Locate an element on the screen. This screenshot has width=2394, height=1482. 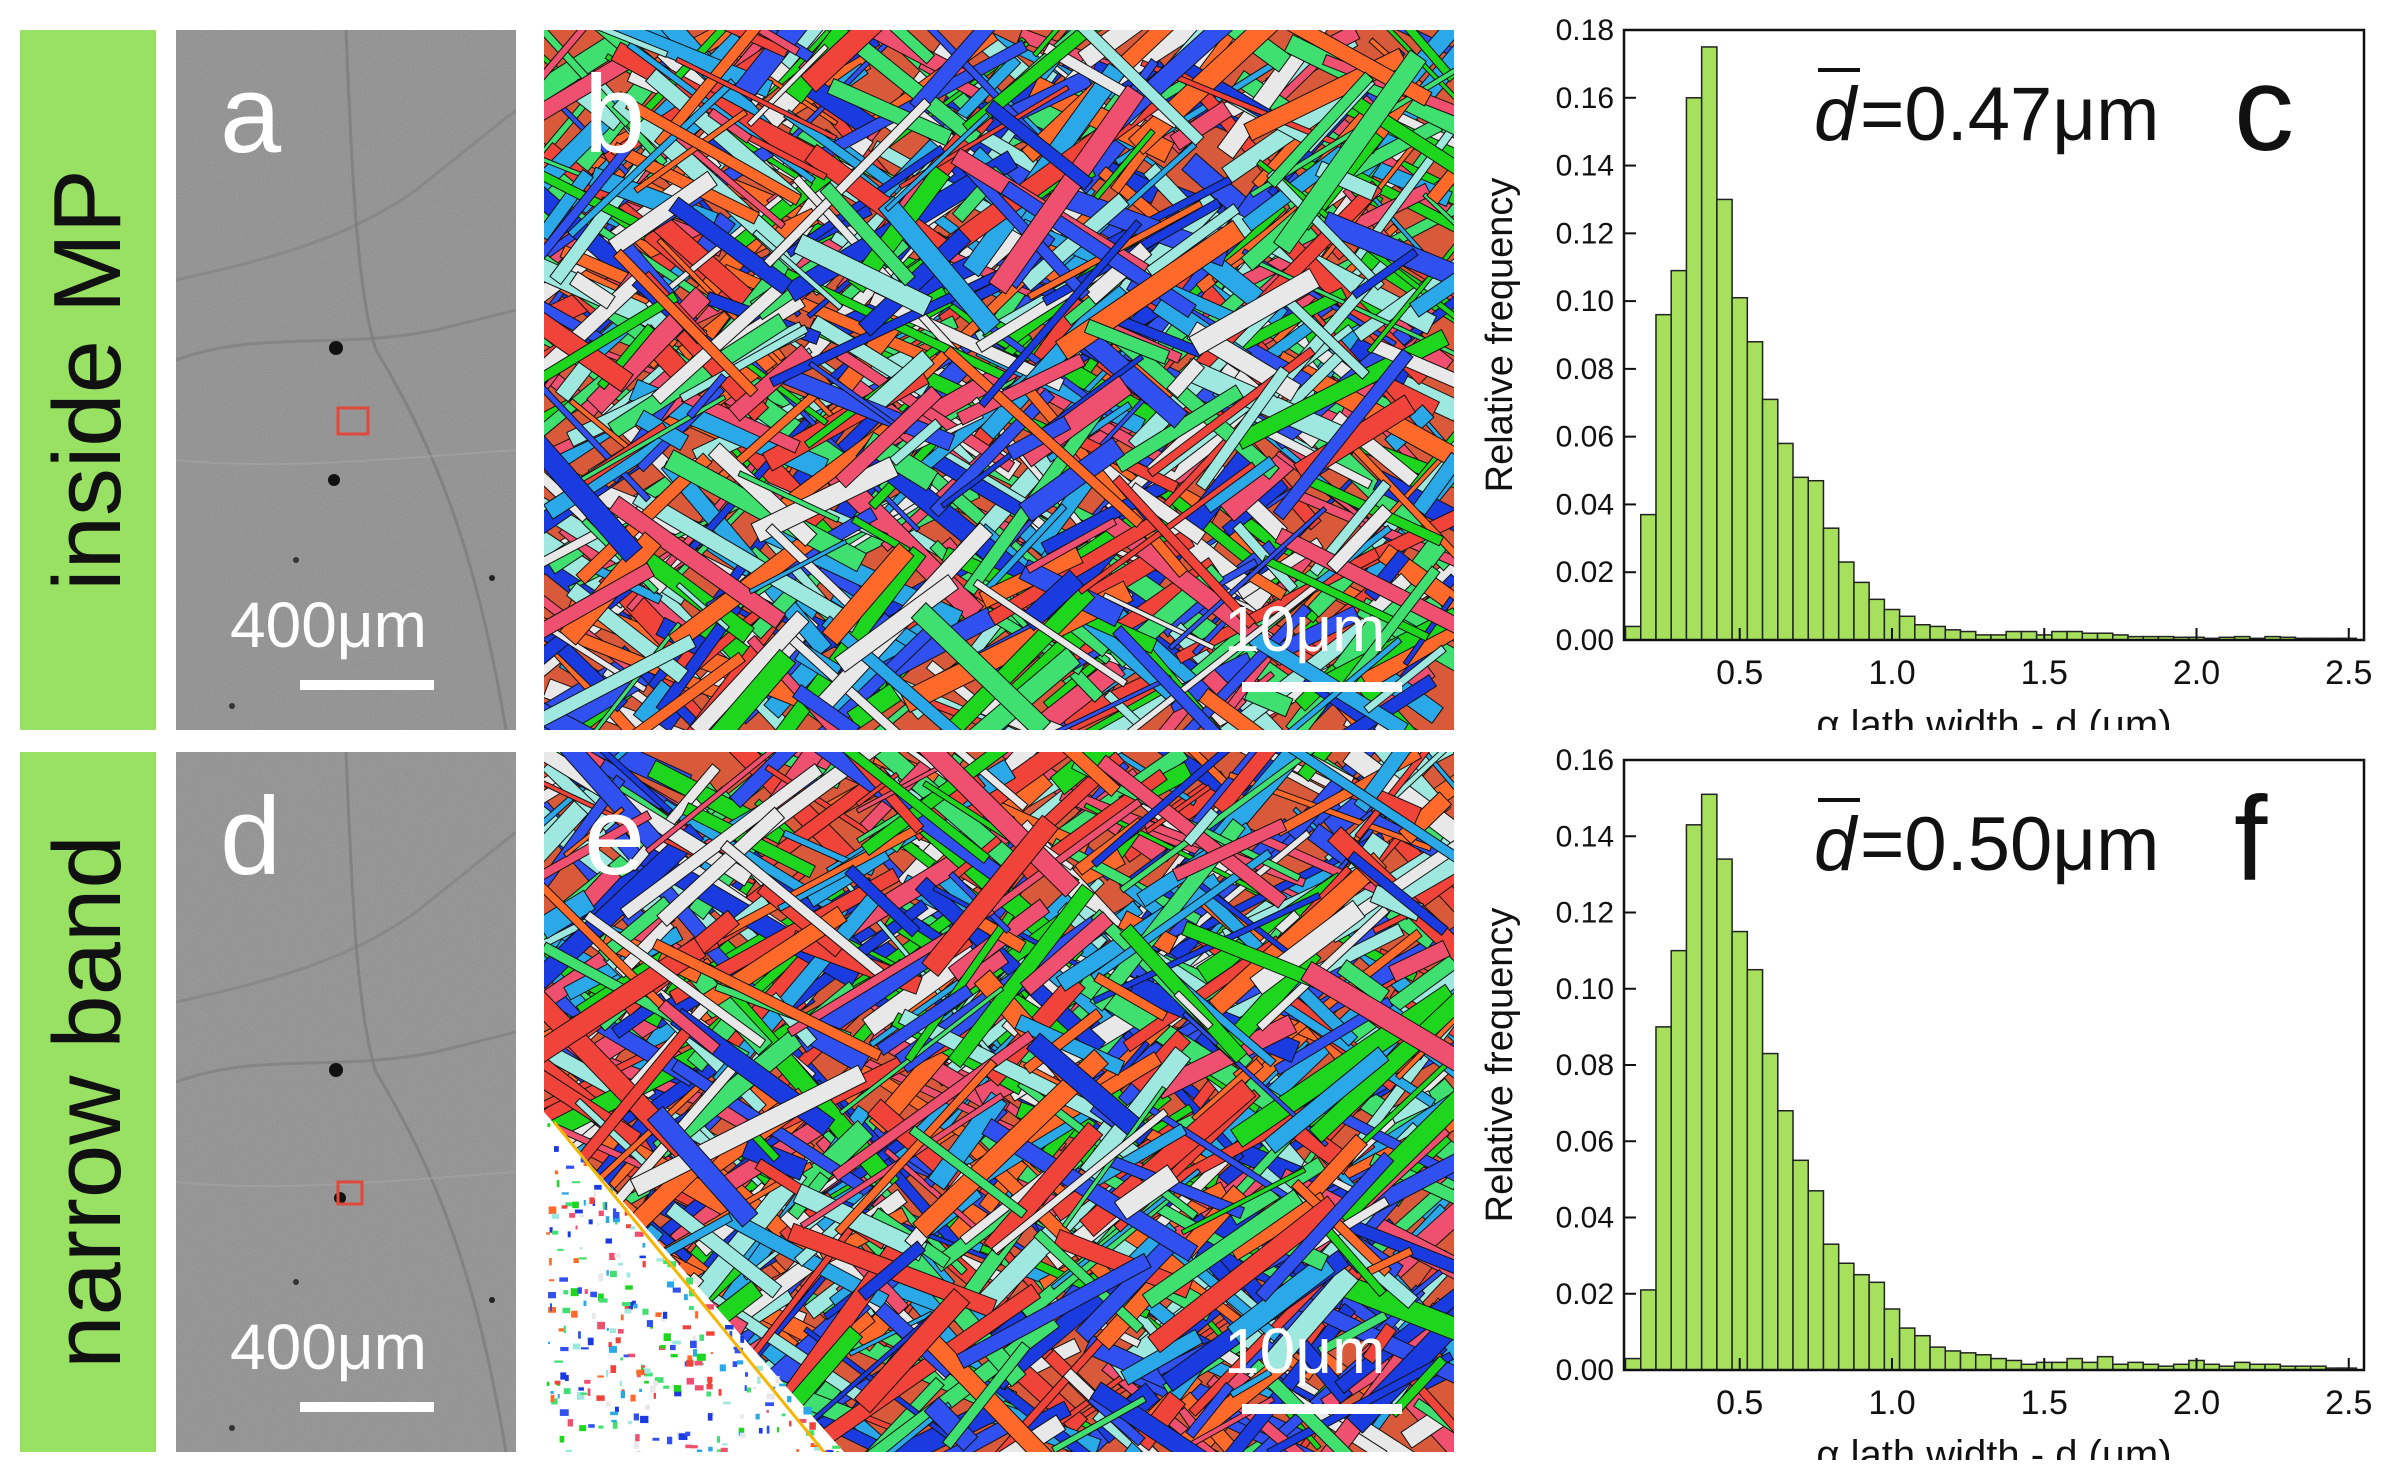
roi-box is located at coordinates (353, 421).